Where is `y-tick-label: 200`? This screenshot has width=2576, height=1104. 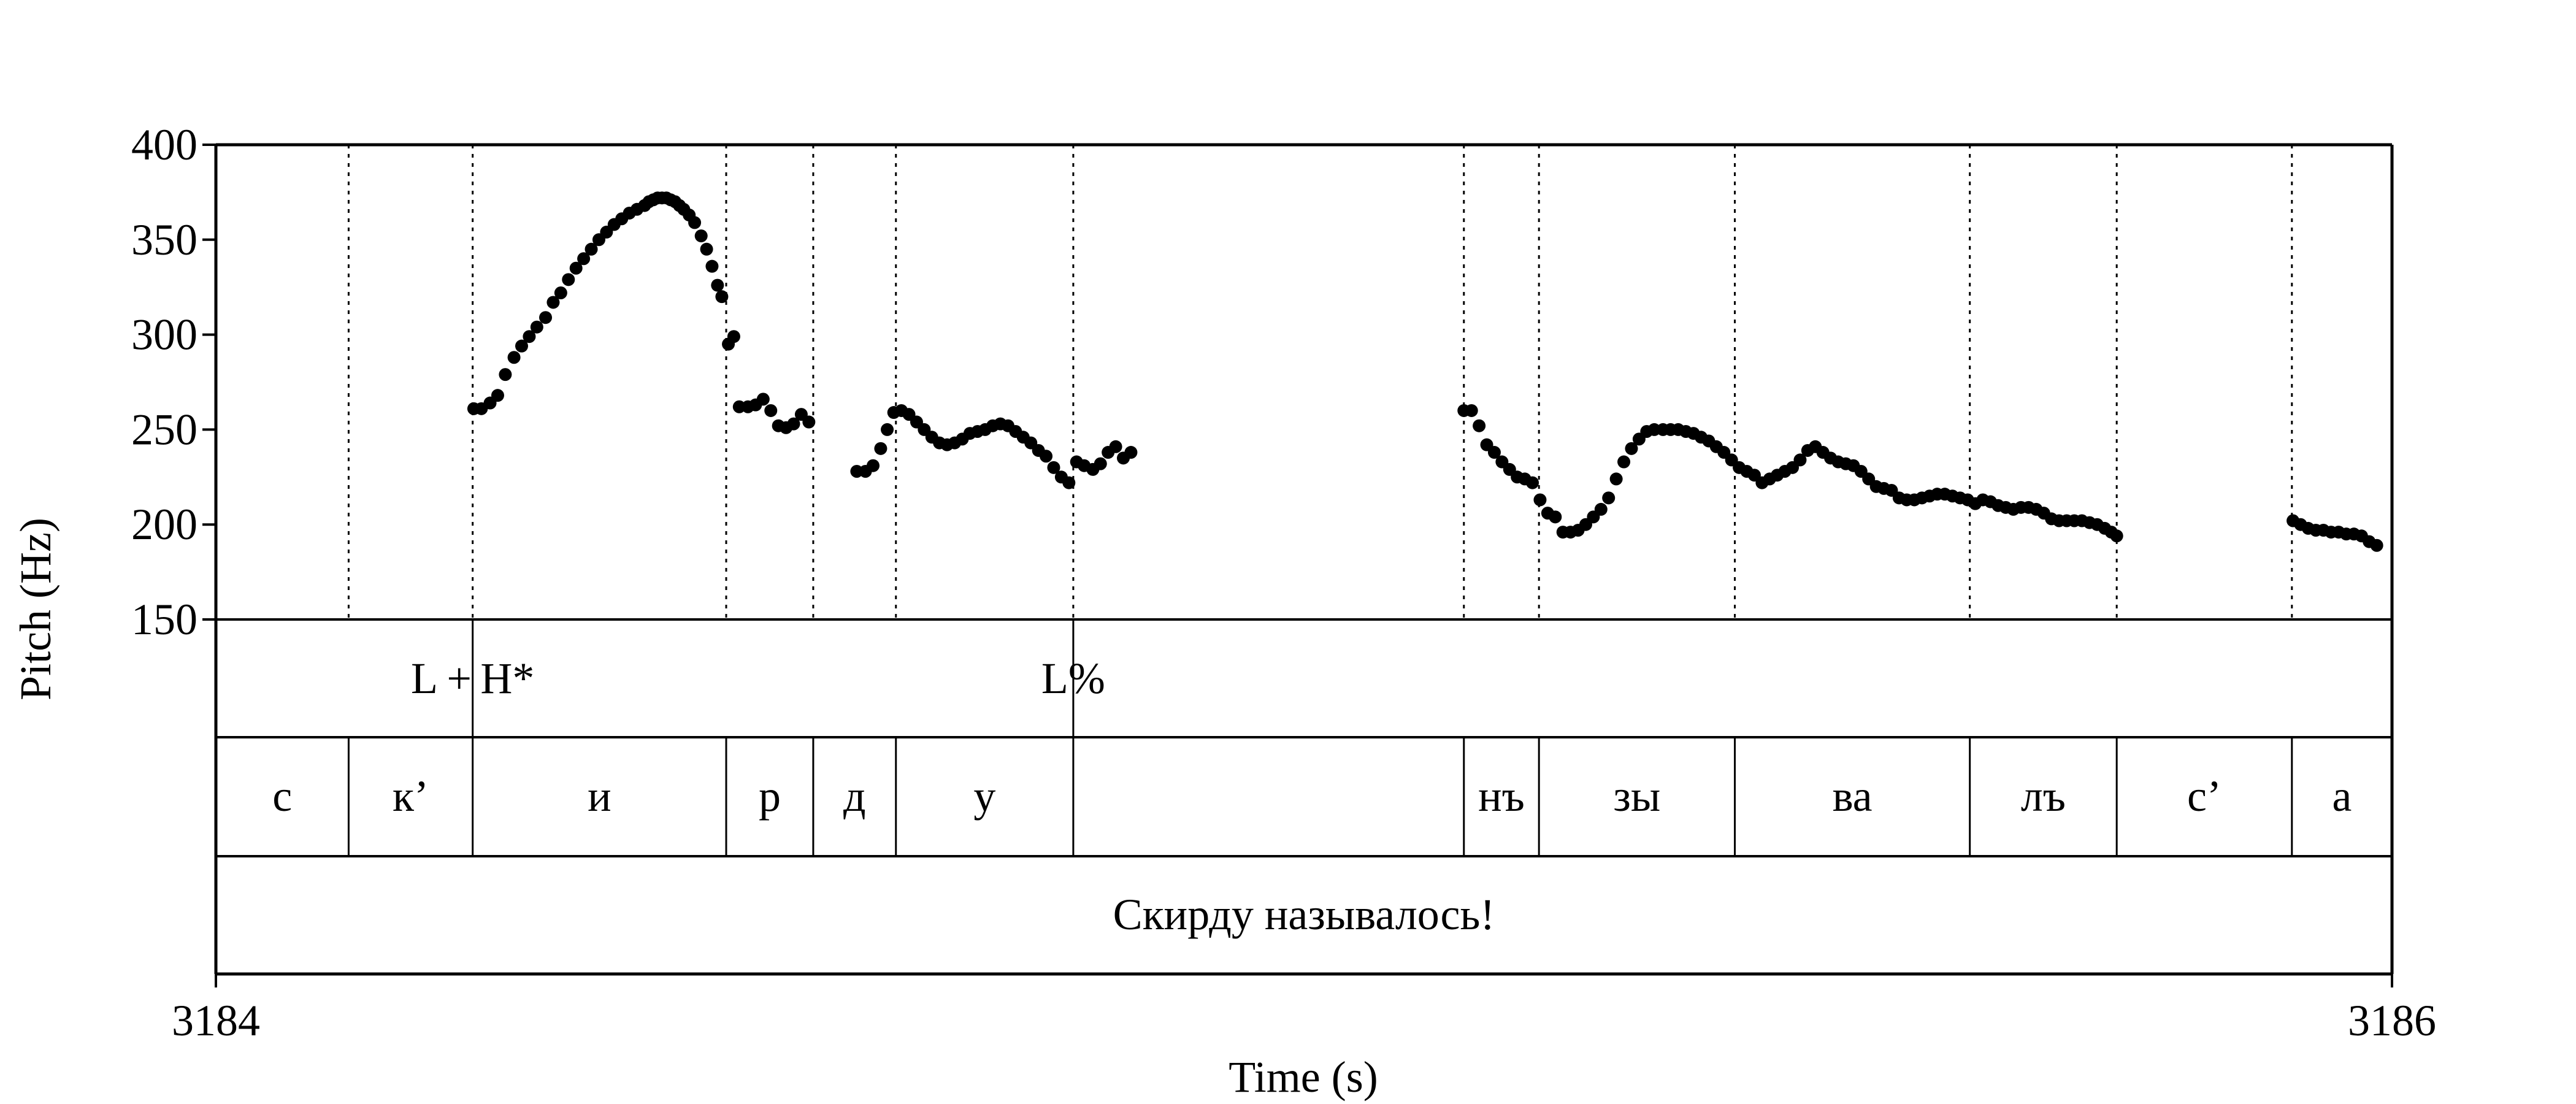
y-tick-label: 200 is located at coordinates (164, 524).